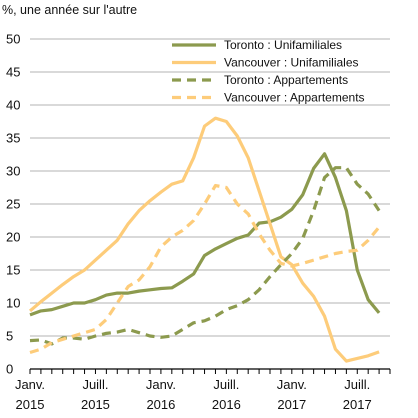 The width and height of the screenshot is (418, 418). What do you see at coordinates (69, 10) in the screenshot?
I see `y-axis-unit-label: %, une année sur l'autre` at bounding box center [69, 10].